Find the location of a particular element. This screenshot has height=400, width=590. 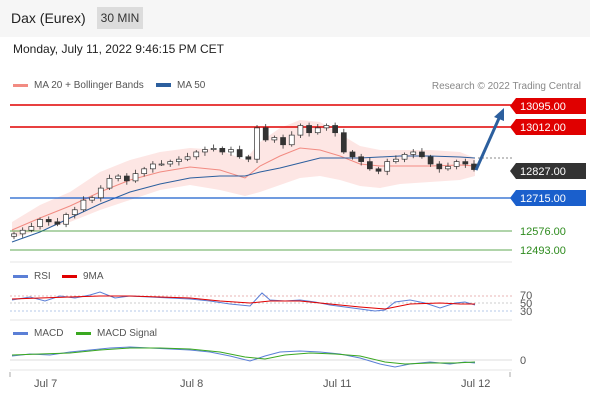

ma50-swatch is located at coordinates (163, 85).